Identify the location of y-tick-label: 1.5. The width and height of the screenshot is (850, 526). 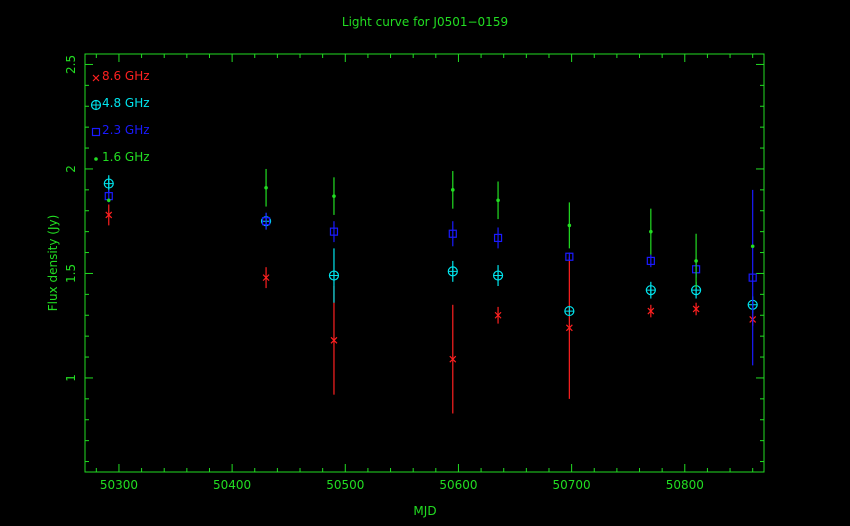
(71, 273).